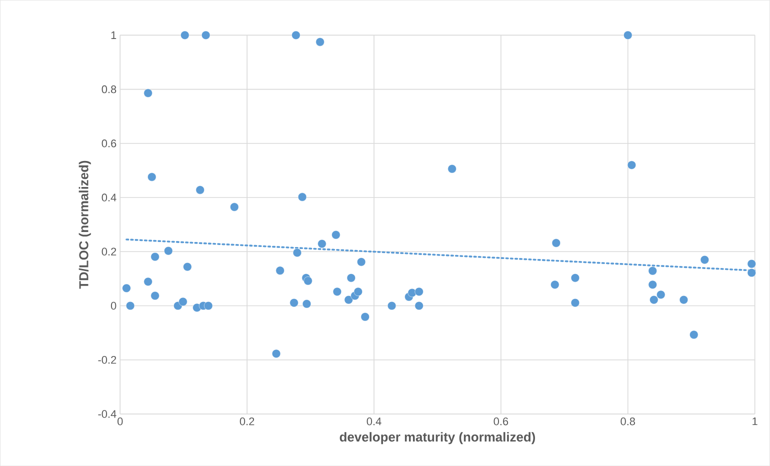 The width and height of the screenshot is (770, 466). What do you see at coordinates (501, 421) in the screenshot?
I see `x-tick-label: 0.6` at bounding box center [501, 421].